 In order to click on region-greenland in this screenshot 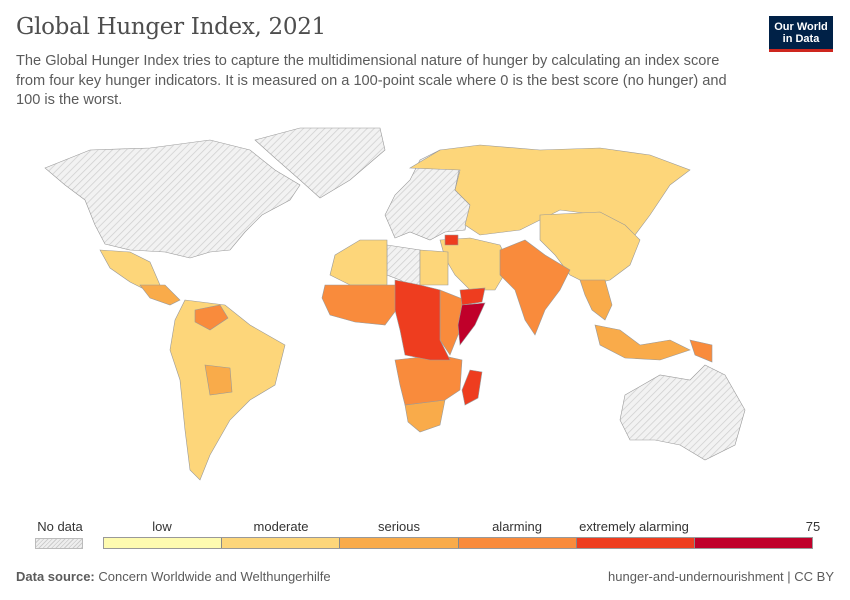, I will do `click(320, 163)`.